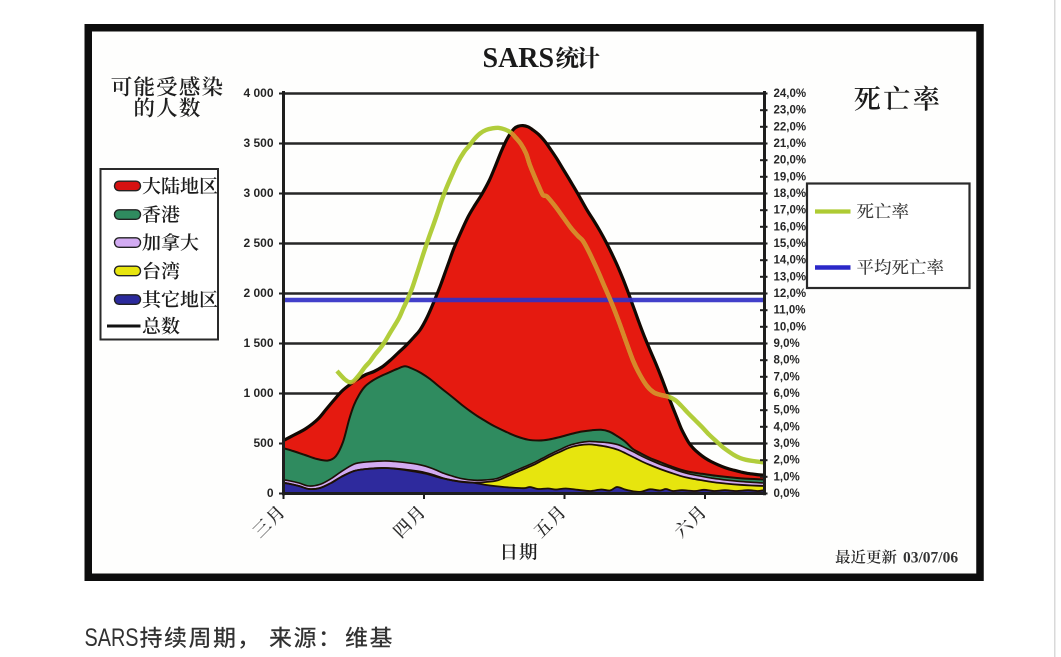  I want to click on svg-text: 7,0%, so click(787, 377).